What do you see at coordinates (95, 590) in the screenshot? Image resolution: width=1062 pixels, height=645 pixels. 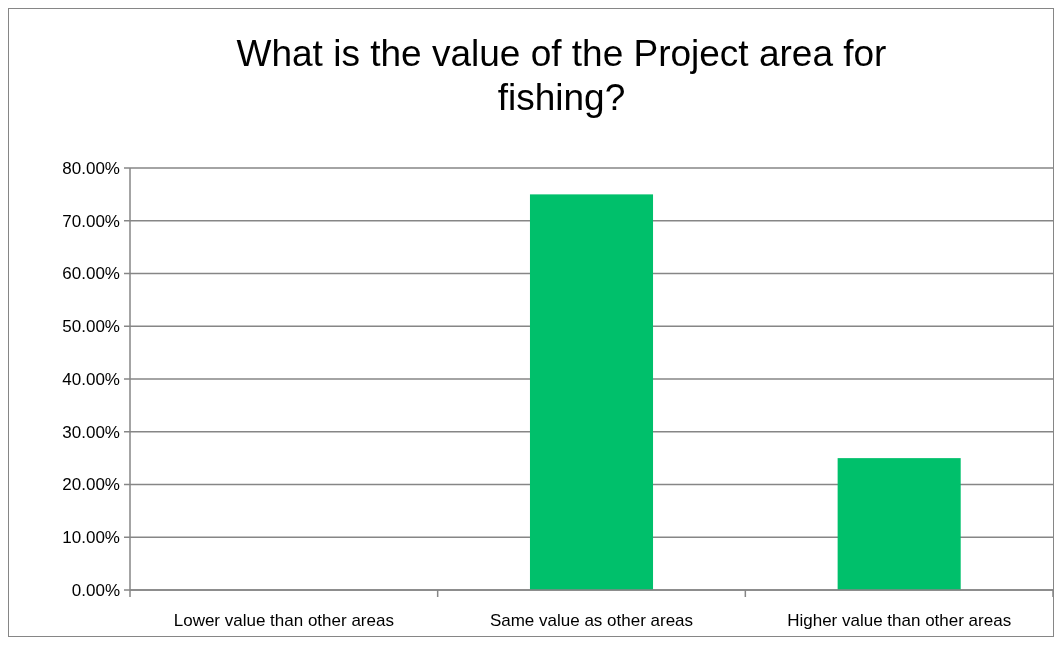 I see `y-tick-label: 0.00%` at bounding box center [95, 590].